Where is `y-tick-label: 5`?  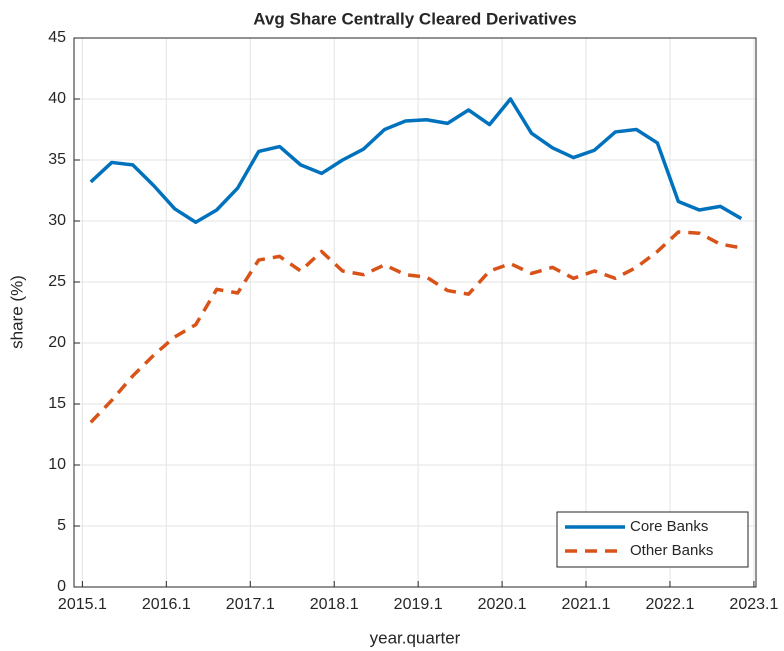 y-tick-label: 5 is located at coordinates (61, 525).